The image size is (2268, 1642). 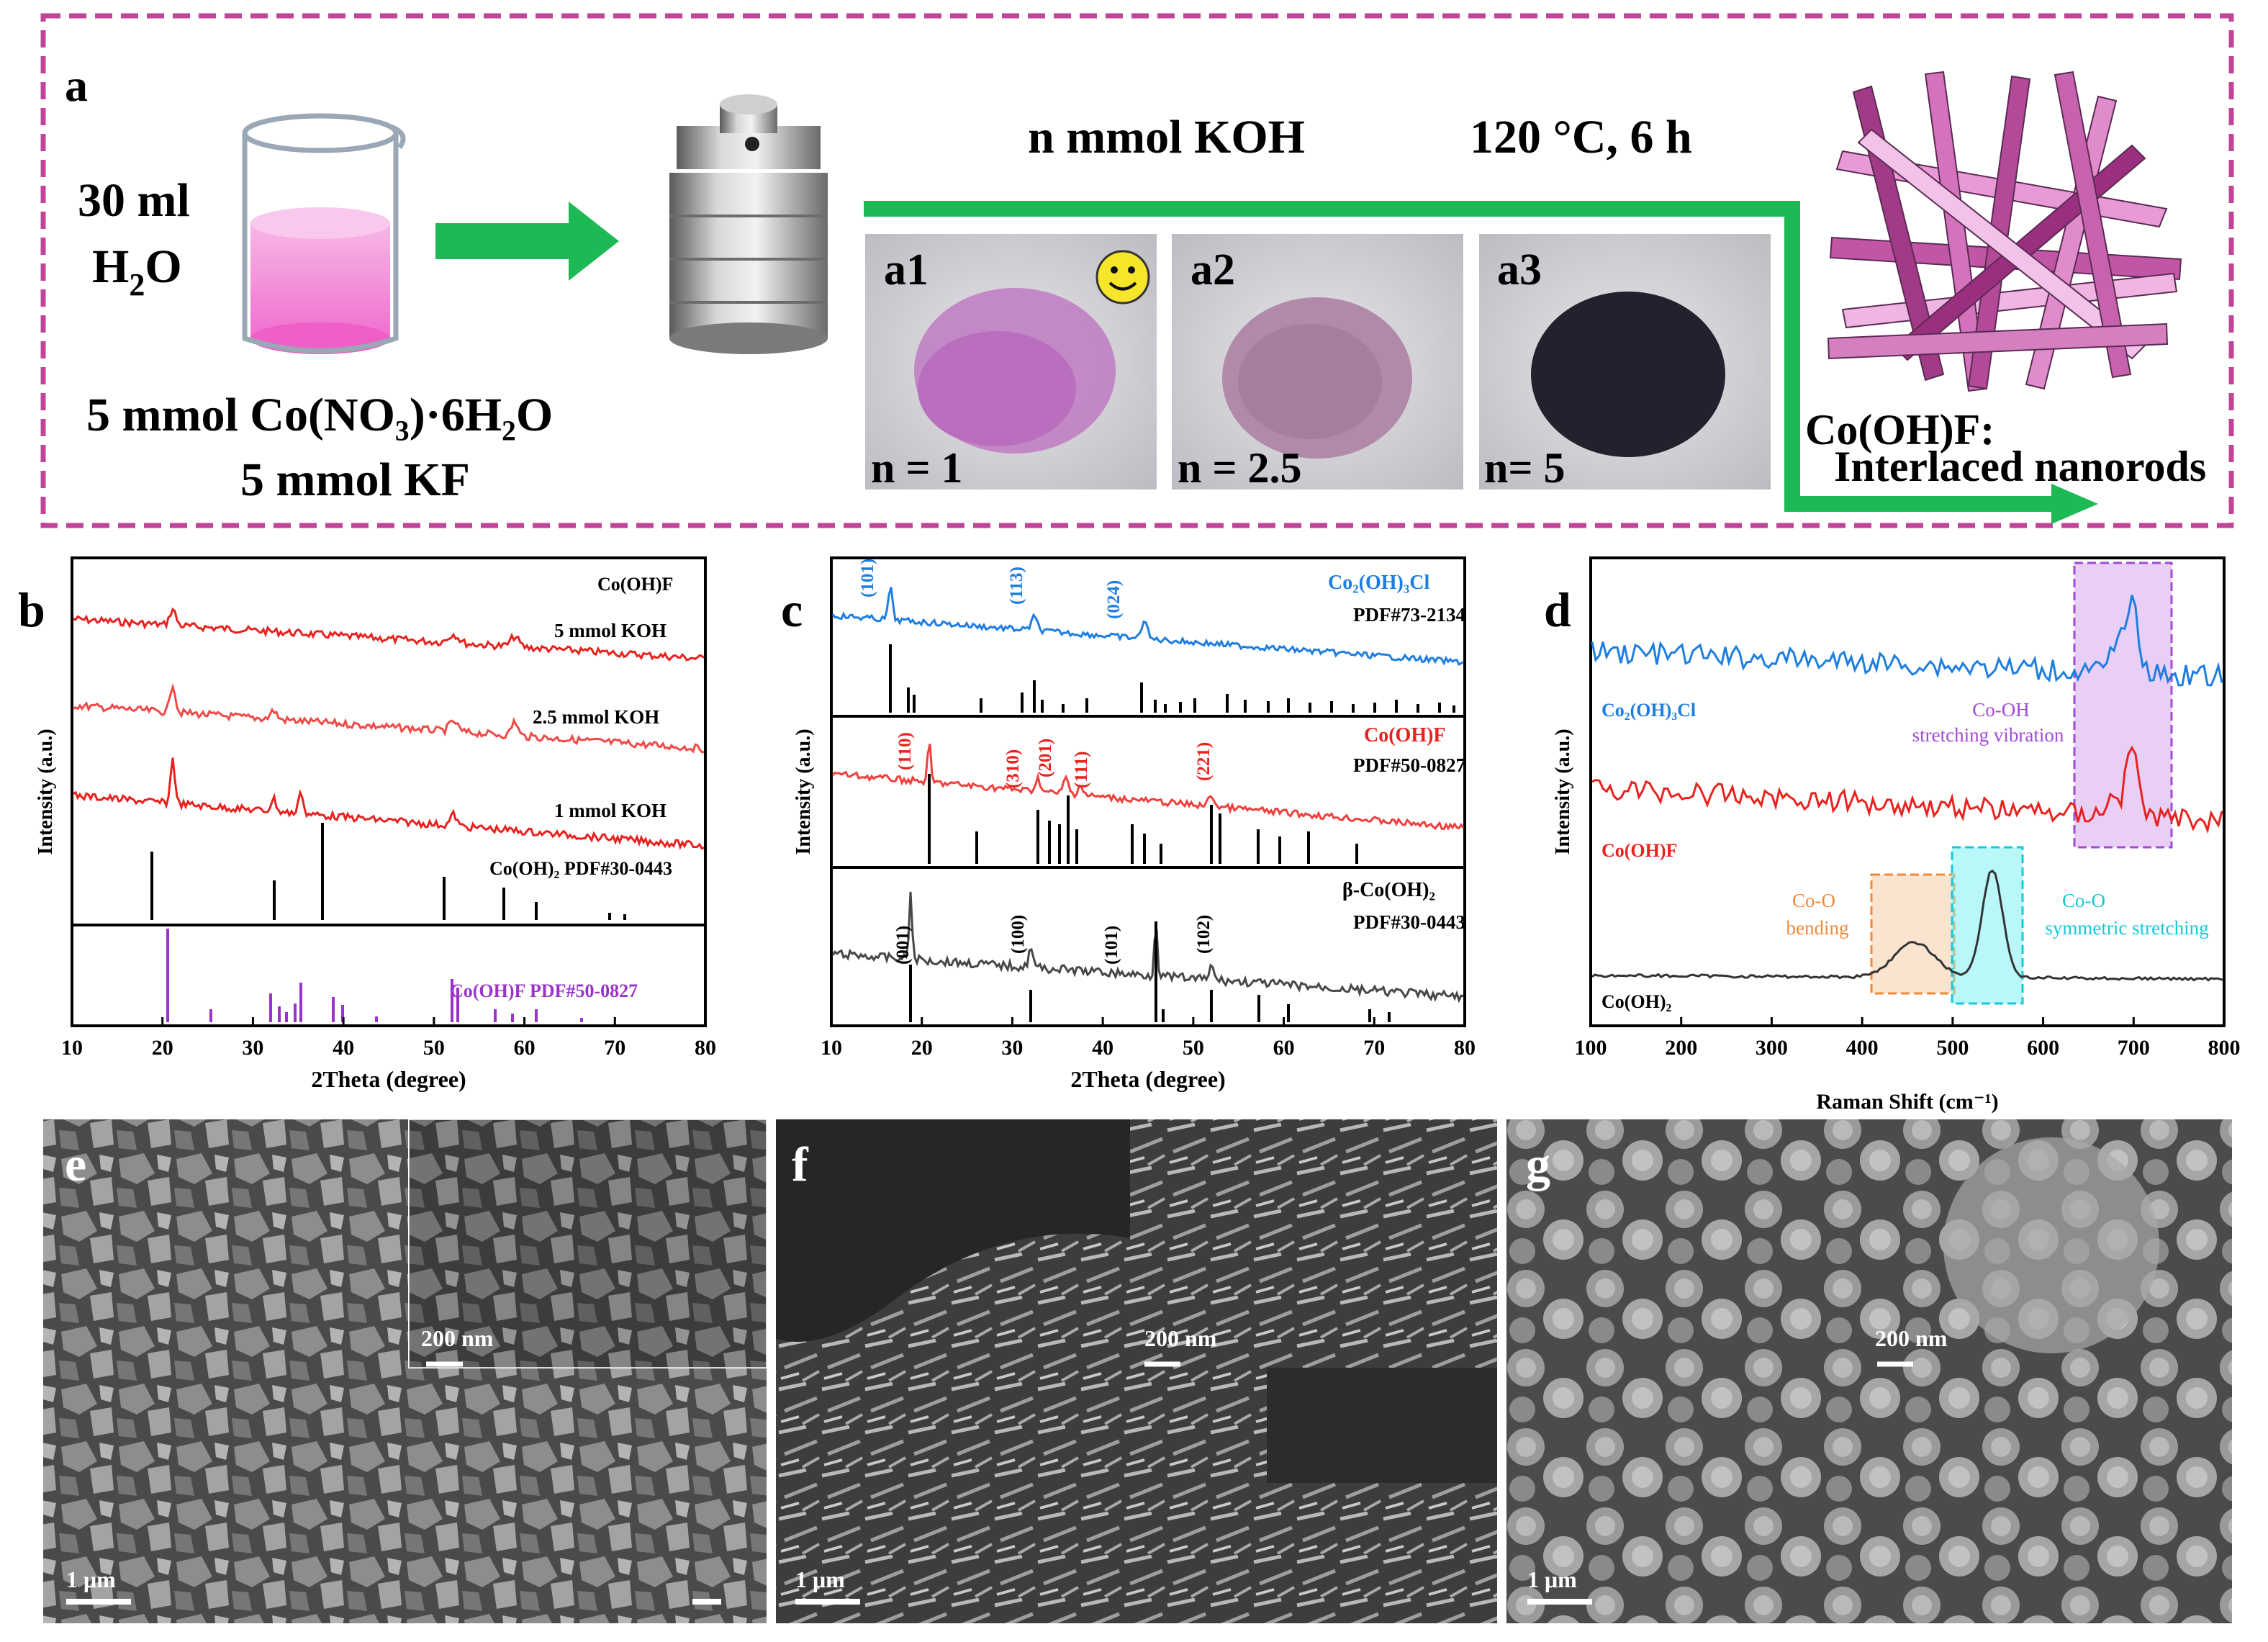 I want to click on x-tick-label: 400, so click(x=1863, y=1048).